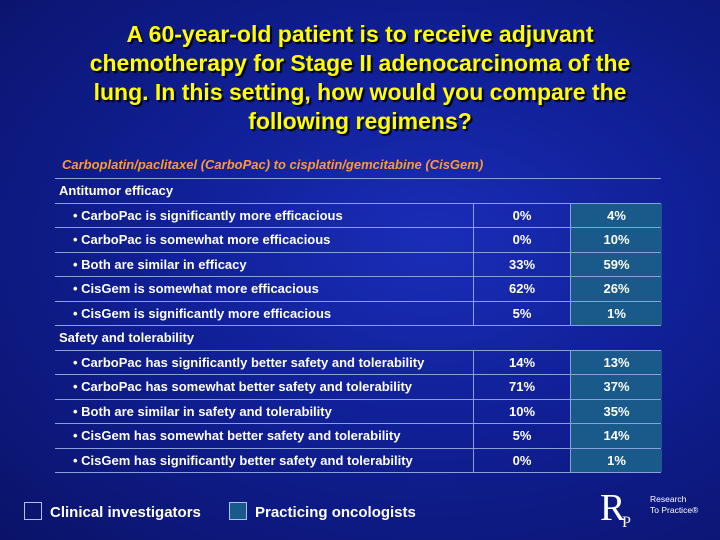 Image resolution: width=720 pixels, height=540 pixels. What do you see at coordinates (626, 522) in the screenshot?
I see `logo-letter-p: P` at bounding box center [626, 522].